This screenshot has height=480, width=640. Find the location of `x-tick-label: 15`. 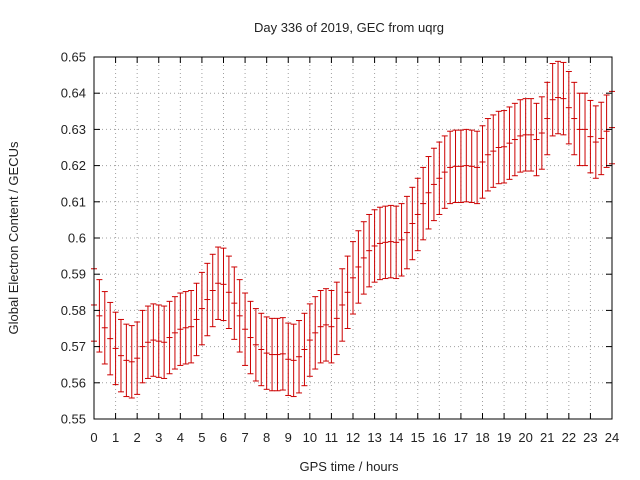

x-tick-label: 15 is located at coordinates (418, 437).